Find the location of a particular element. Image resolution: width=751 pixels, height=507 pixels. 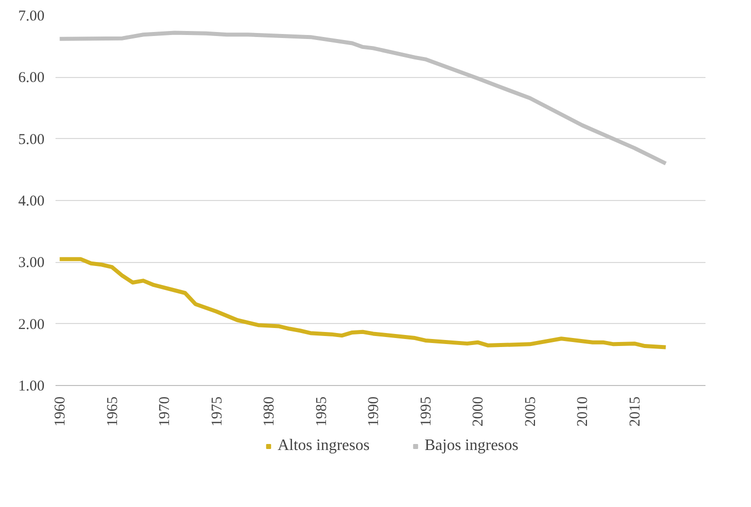

legend-label: Altos ingresos is located at coordinates (324, 446).